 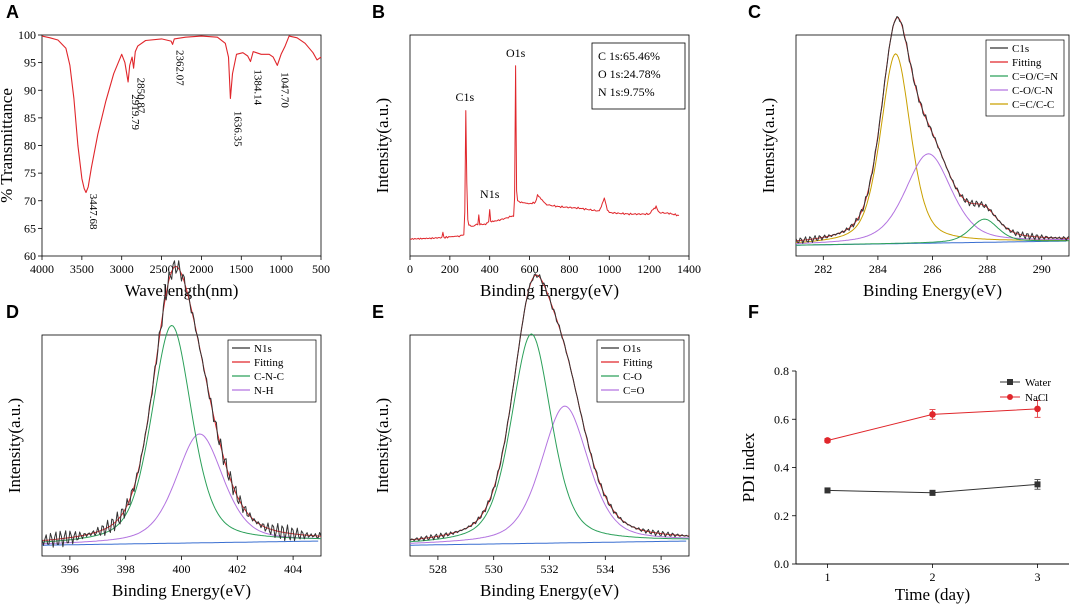 I want to click on x-tick-label: 402, so click(x=237, y=569).